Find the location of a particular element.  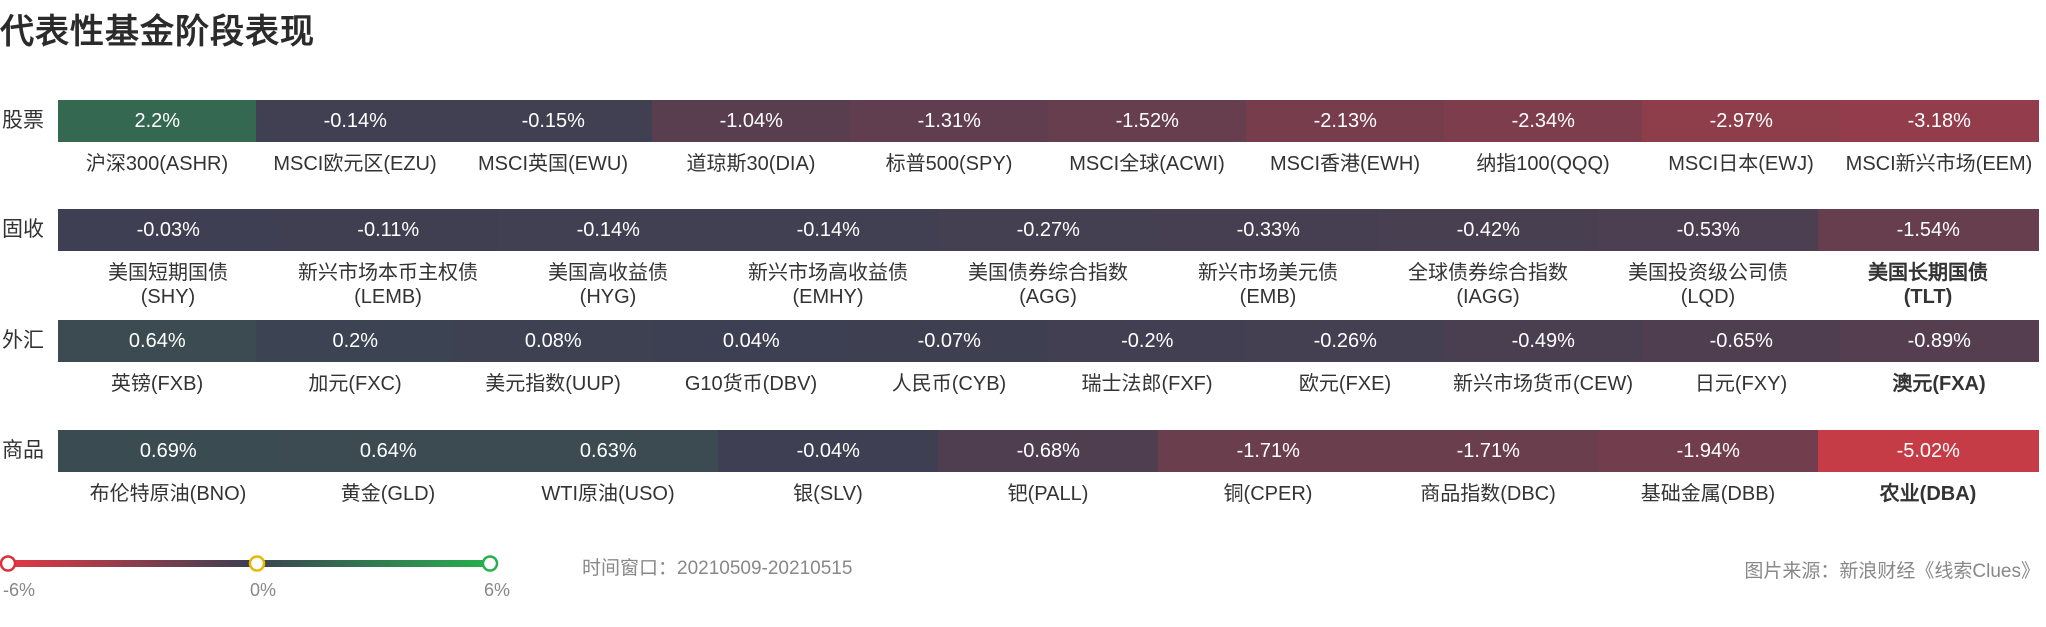

cell-label: 基础金属(DBB) is located at coordinates (1708, 494).